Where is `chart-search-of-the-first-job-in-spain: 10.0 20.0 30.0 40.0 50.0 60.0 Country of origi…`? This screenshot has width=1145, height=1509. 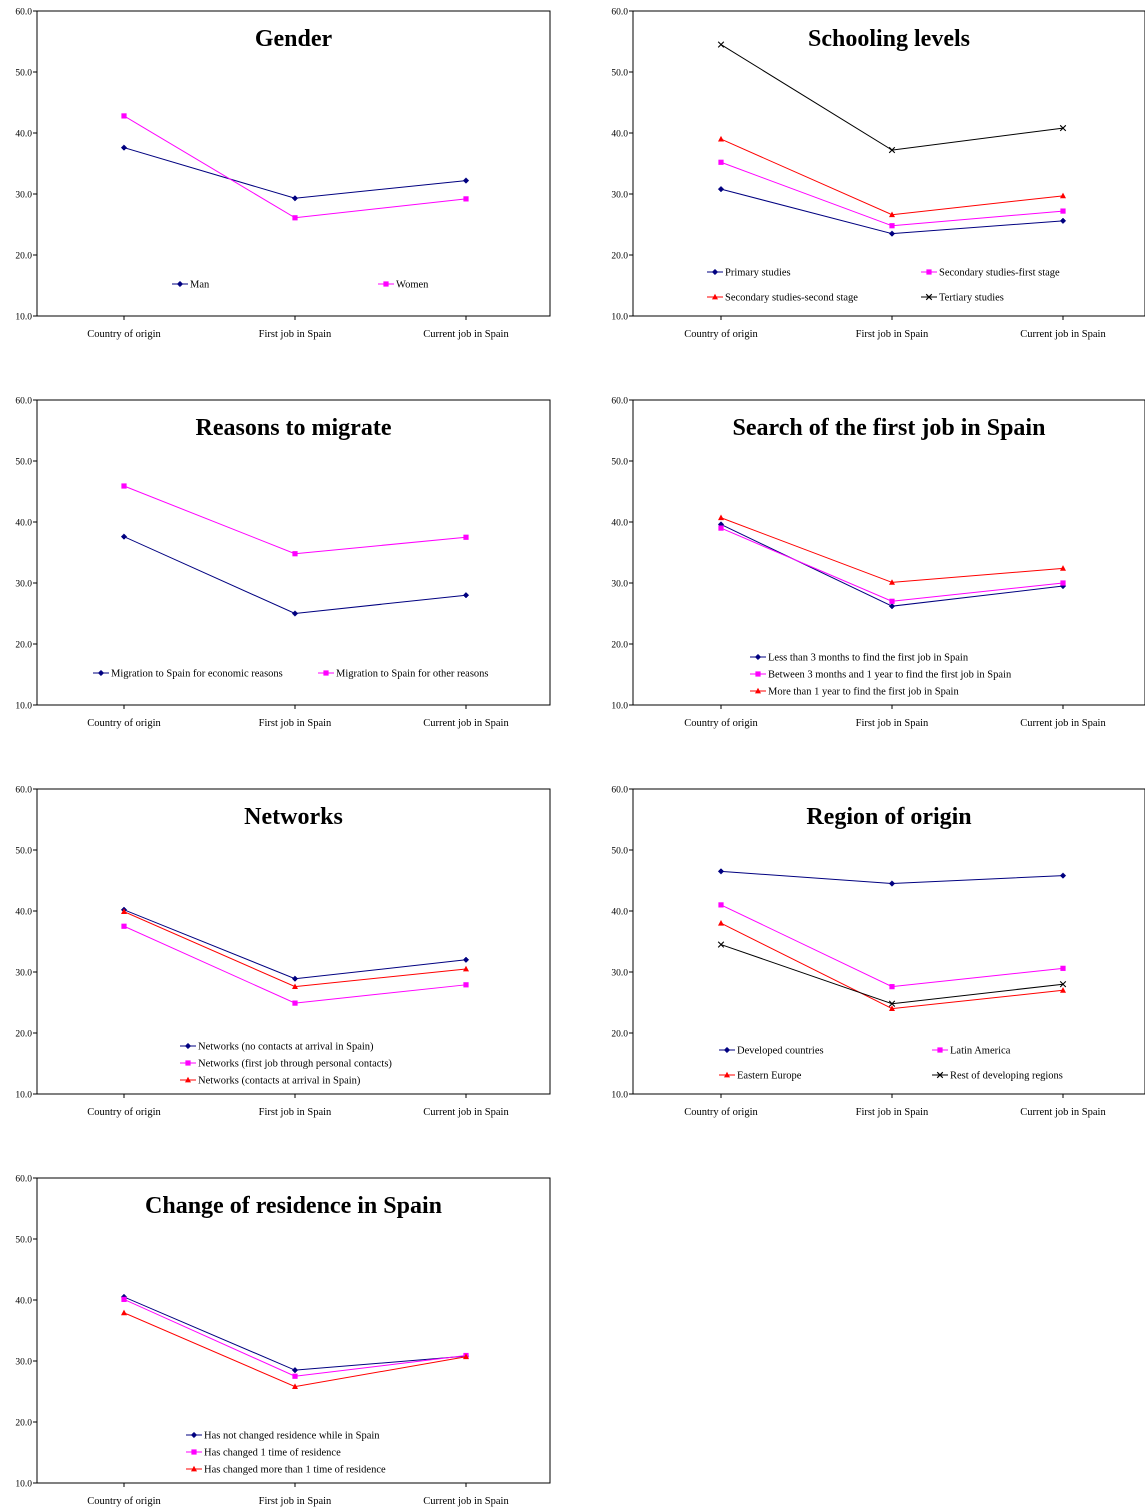
chart-search-of-the-first-job-in-spain: 10.0 20.0 30.0 40.0 50.0 60.0 Country of origi… is located at coordinates (878, 563).